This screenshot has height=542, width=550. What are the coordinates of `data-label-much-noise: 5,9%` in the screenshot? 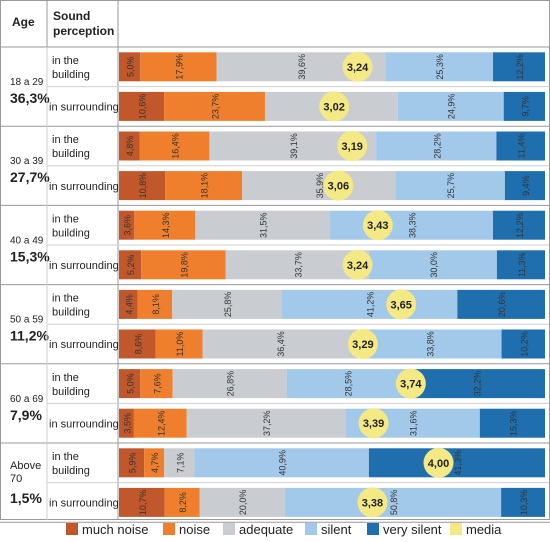 It's located at (133, 463).